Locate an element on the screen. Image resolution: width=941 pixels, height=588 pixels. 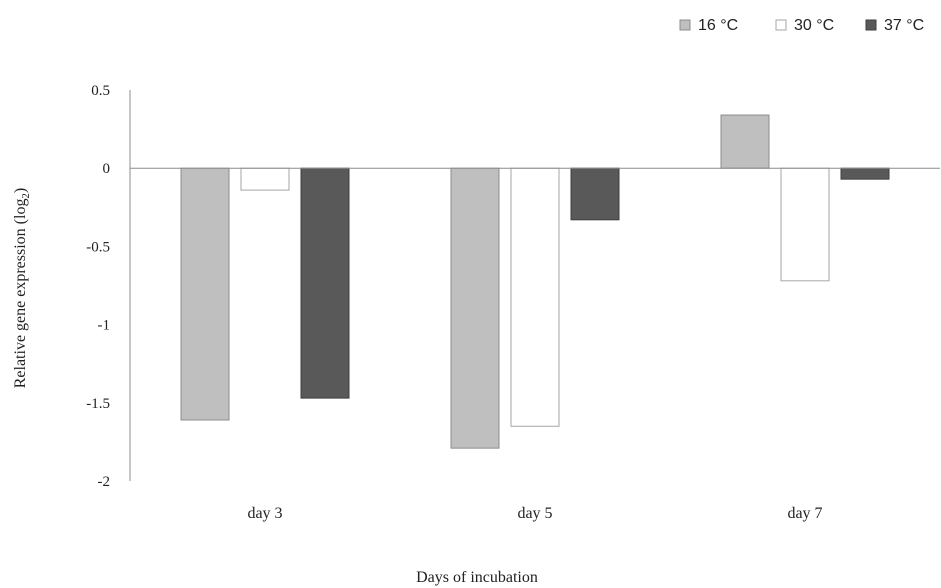
y-tick-label: -0.5 is located at coordinates (98, 247).